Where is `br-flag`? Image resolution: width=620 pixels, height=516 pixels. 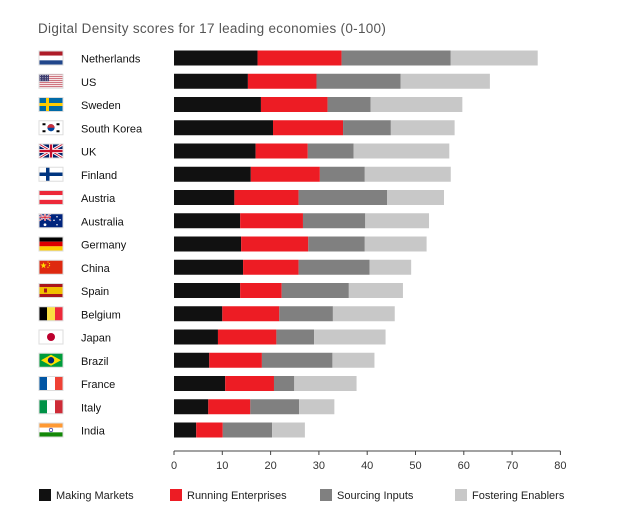
br-flag is located at coordinates (51, 360).